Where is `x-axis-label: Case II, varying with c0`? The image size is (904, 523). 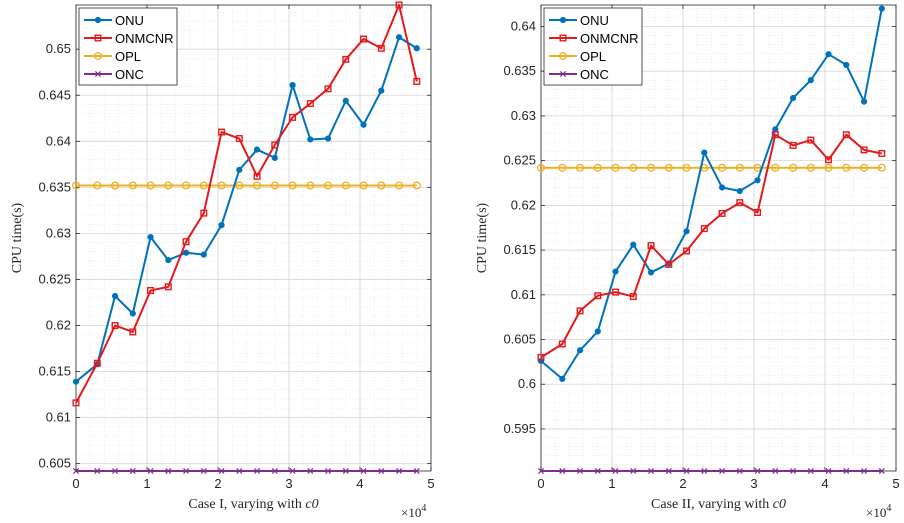
x-axis-label: Case II, varying with c0 is located at coordinates (718, 504).